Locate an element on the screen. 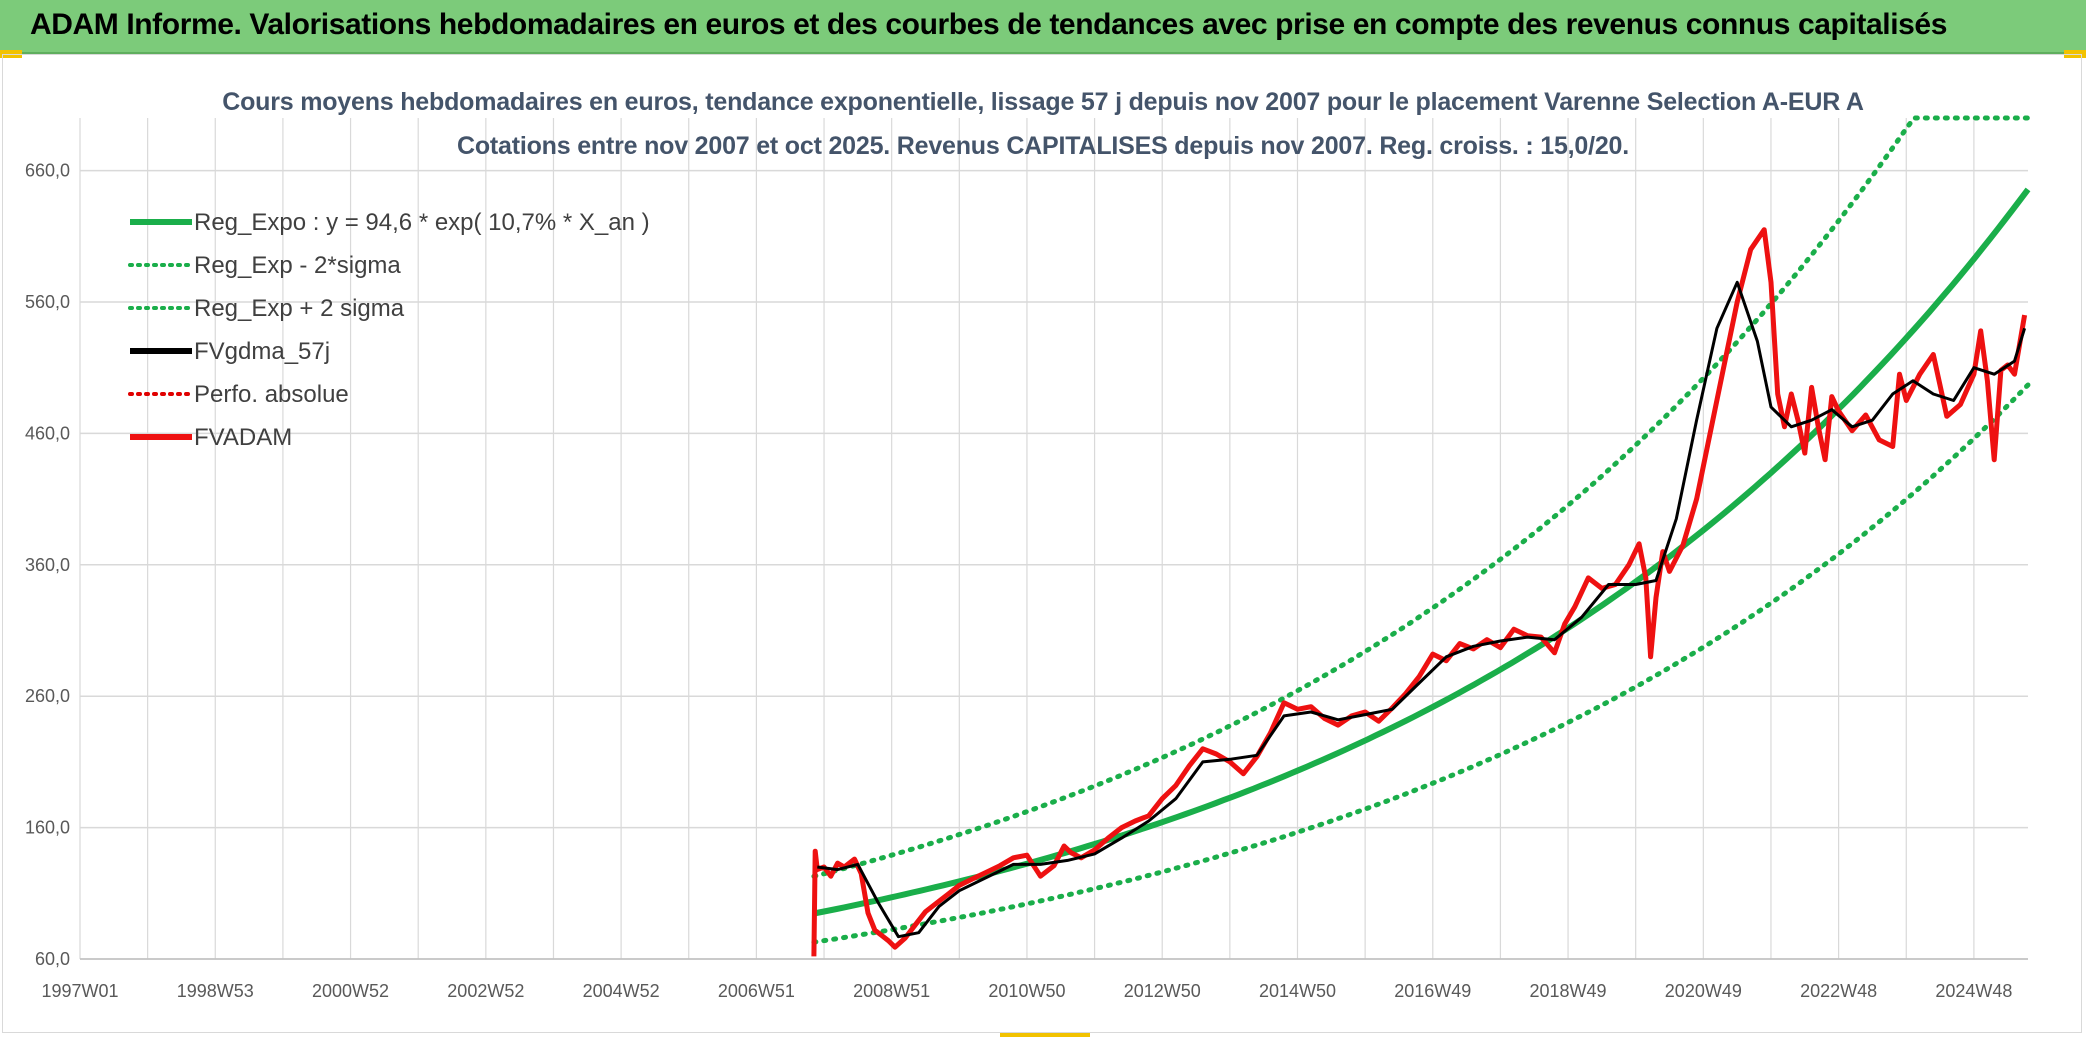 The image size is (2086, 1037). x-tick-label: 2000W52 is located at coordinates (350, 991).